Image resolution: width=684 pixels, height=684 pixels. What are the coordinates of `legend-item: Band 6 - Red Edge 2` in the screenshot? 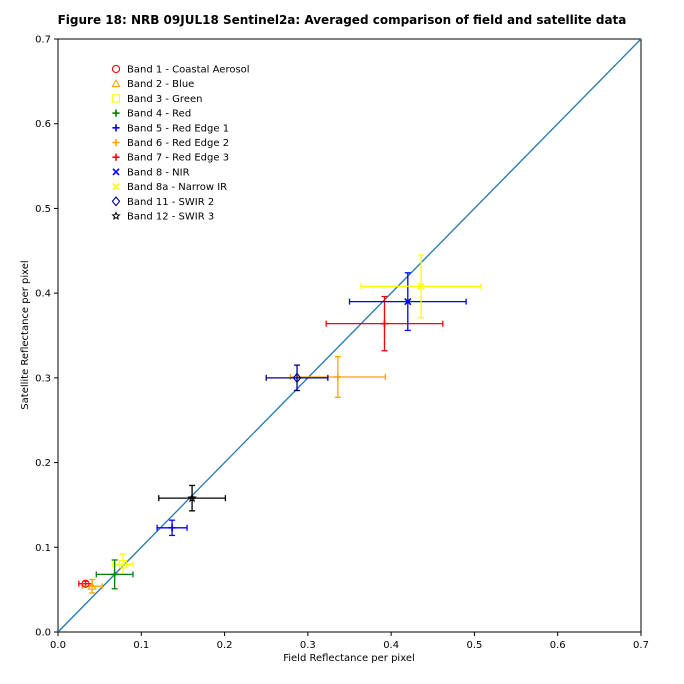 It's located at (170, 143).